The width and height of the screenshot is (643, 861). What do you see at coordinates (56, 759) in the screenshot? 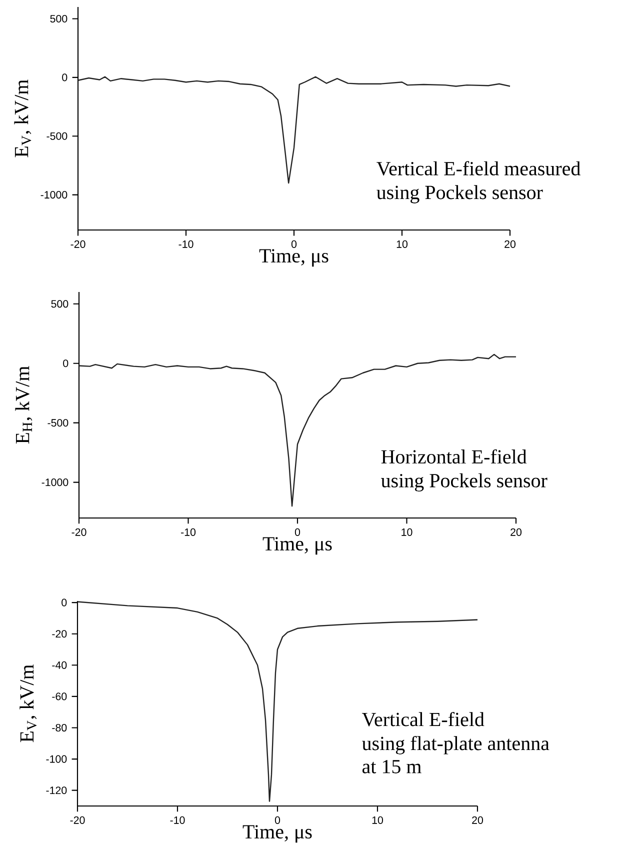
I see `y-tick-label: -100` at bounding box center [56, 759].